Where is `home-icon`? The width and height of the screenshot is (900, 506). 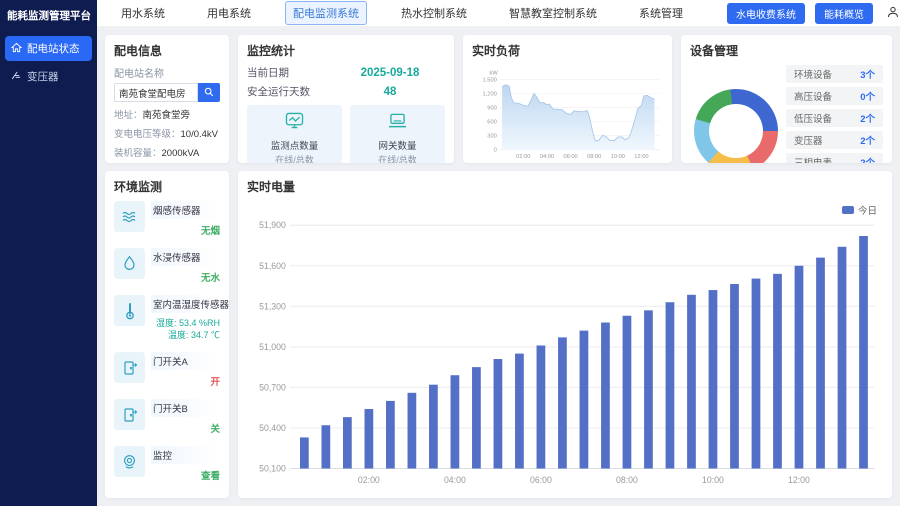 home-icon is located at coordinates (16, 49).